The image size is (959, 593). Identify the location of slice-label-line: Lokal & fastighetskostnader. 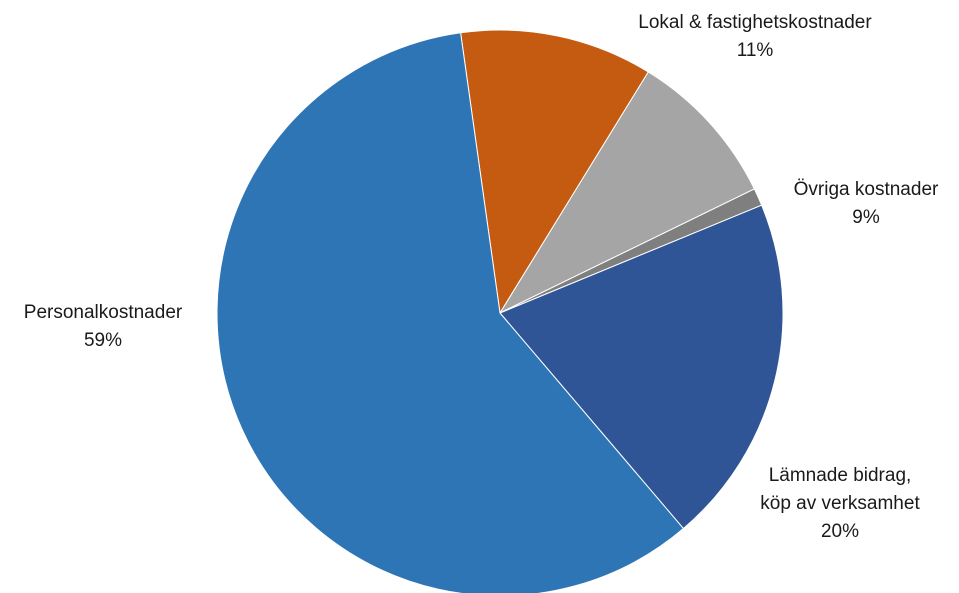
(755, 22).